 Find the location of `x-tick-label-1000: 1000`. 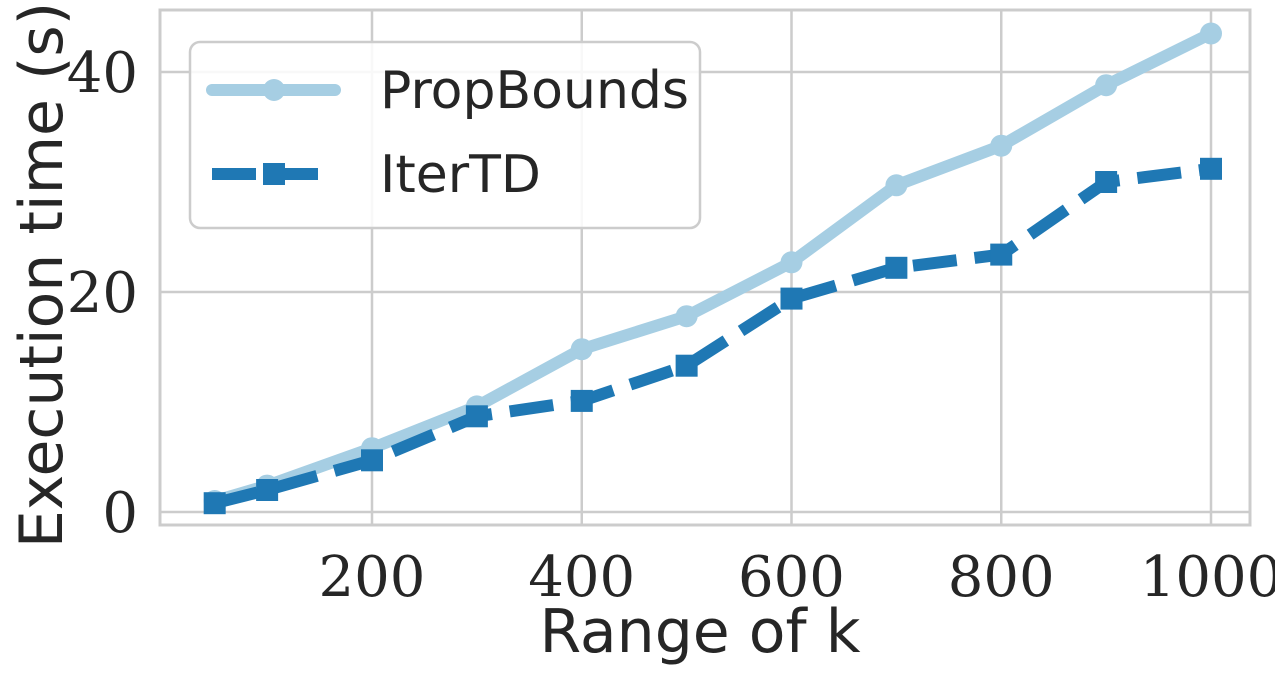

x-tick-label-1000: 1000 is located at coordinates (1207, 577).